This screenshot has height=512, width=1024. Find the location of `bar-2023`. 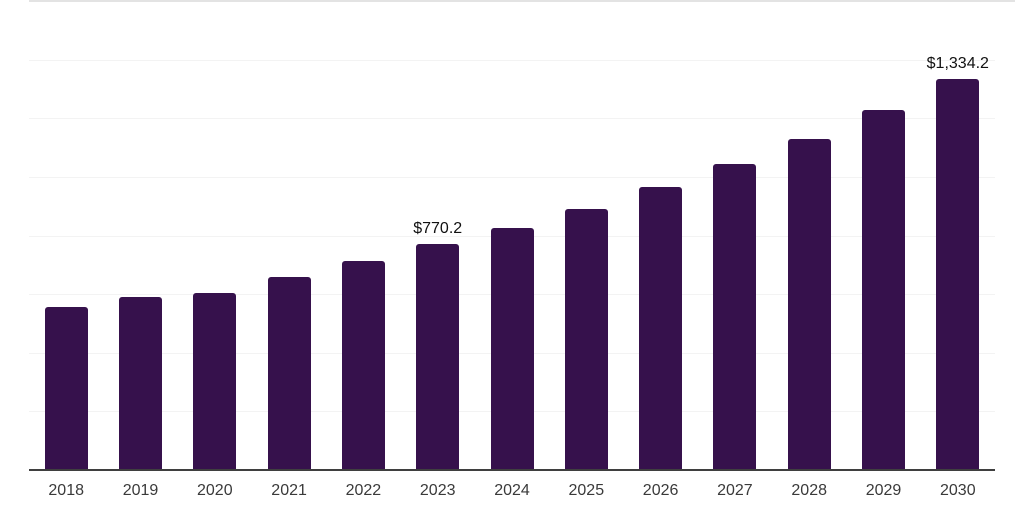

bar-2023 is located at coordinates (438, 357).